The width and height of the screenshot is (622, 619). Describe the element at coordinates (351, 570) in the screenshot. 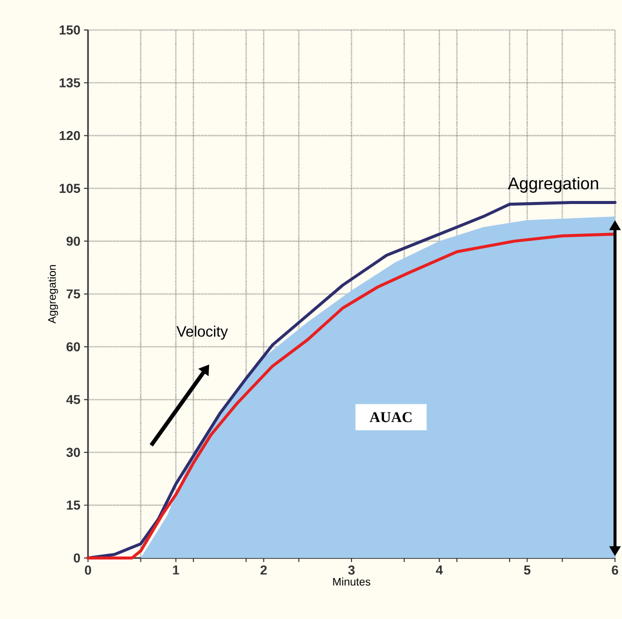

I see `x-tick-label: 3` at that location.